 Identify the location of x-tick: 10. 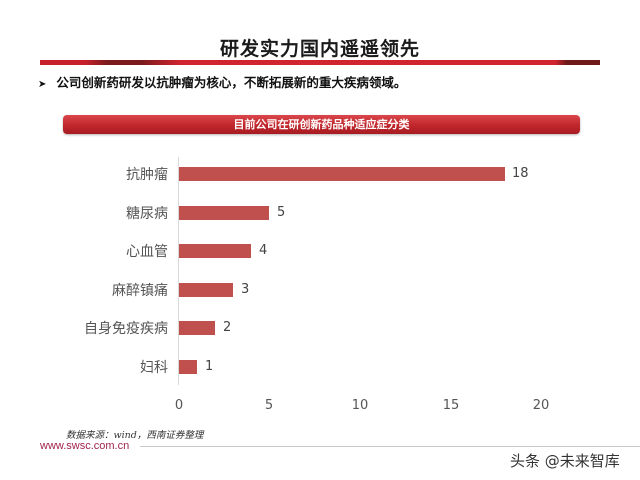
(360, 405).